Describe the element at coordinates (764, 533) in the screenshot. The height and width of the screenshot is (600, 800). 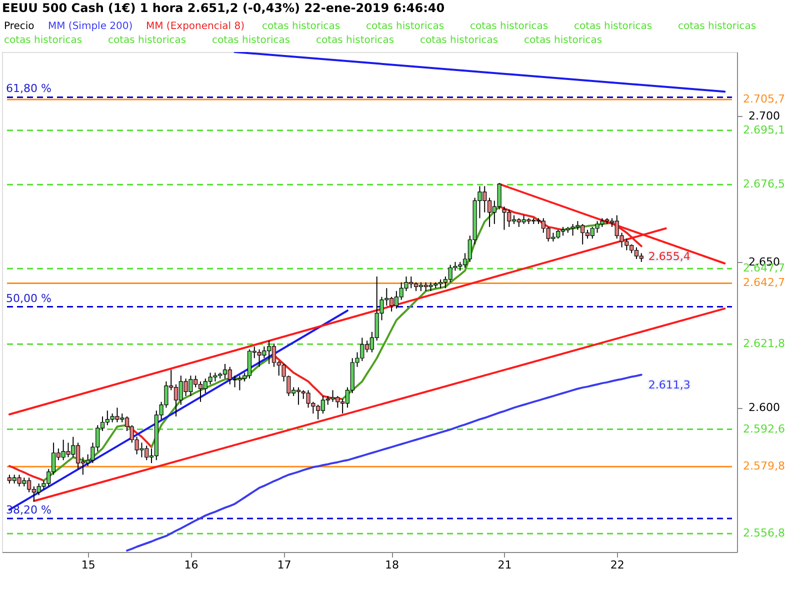
I see `ref-line-label: 2.556,8` at that location.